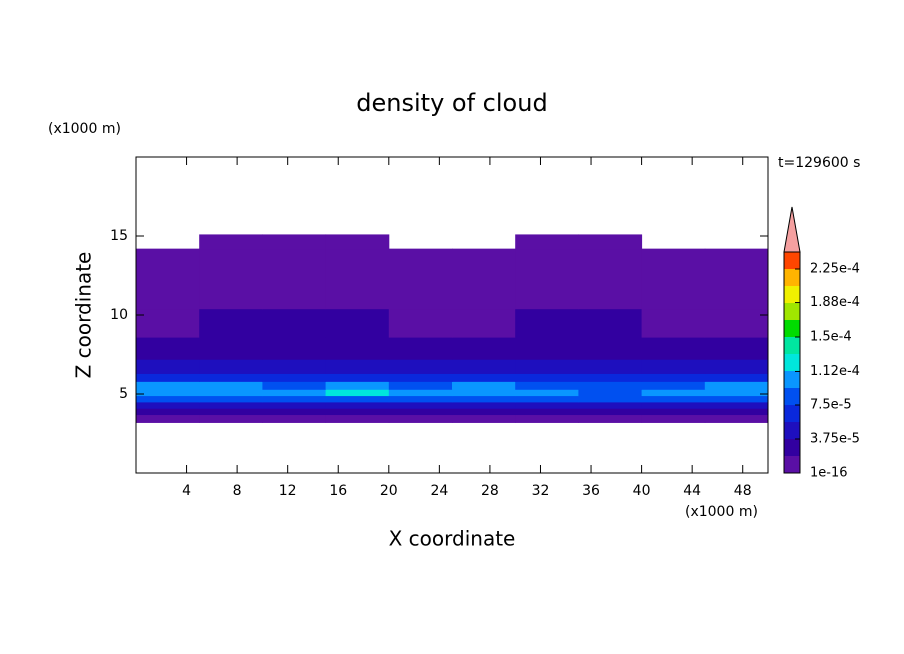 Image resolution: width=904 pixels, height=654 pixels. What do you see at coordinates (186, 491) in the screenshot?
I see `x-tick-label: 4` at bounding box center [186, 491].